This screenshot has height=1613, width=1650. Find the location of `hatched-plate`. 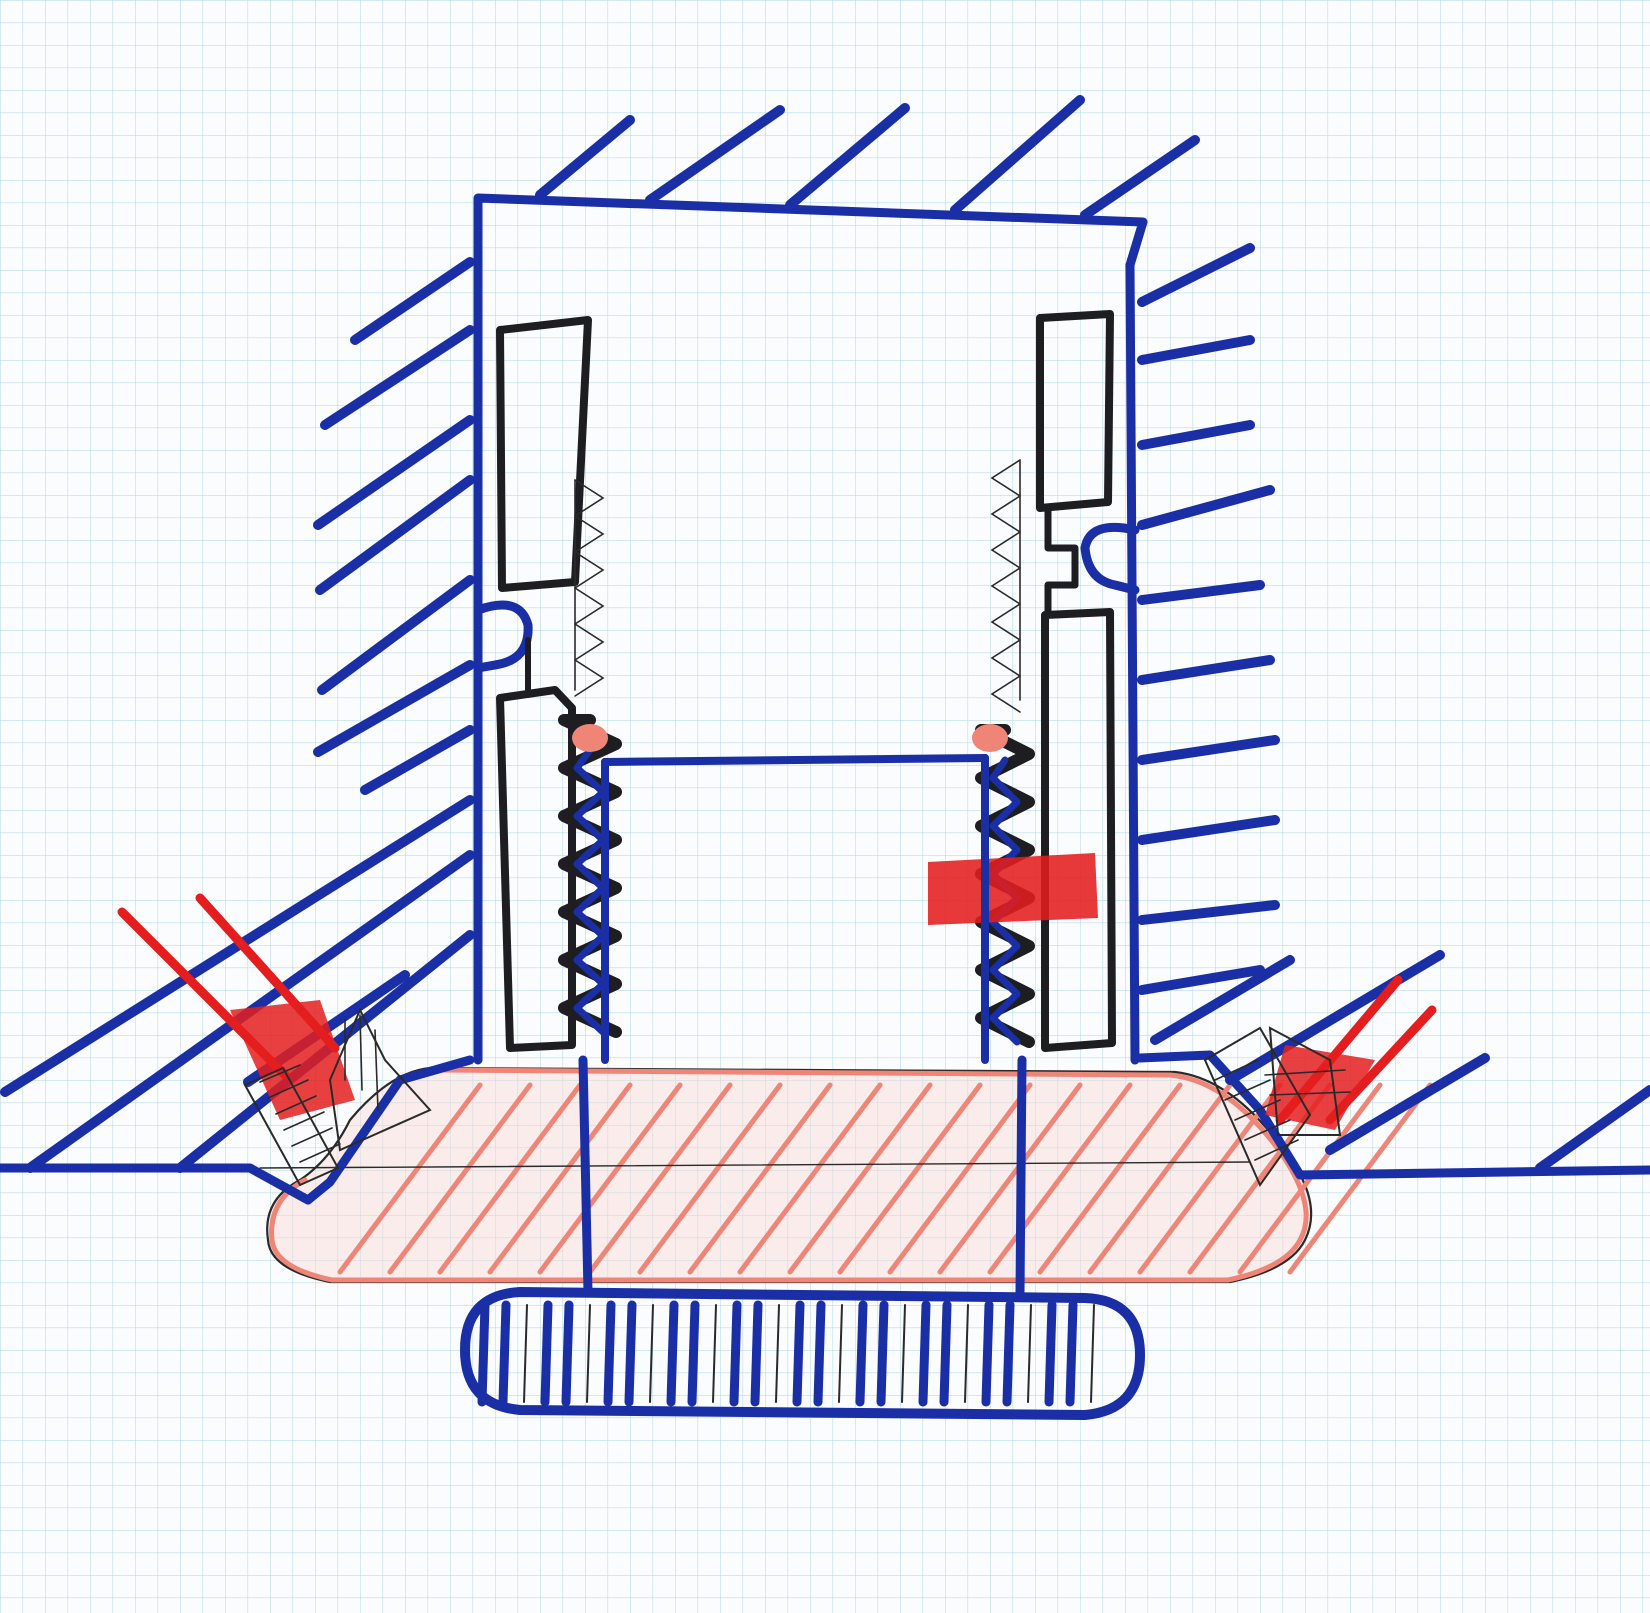

hatched-plate is located at coordinates (846, 1175).